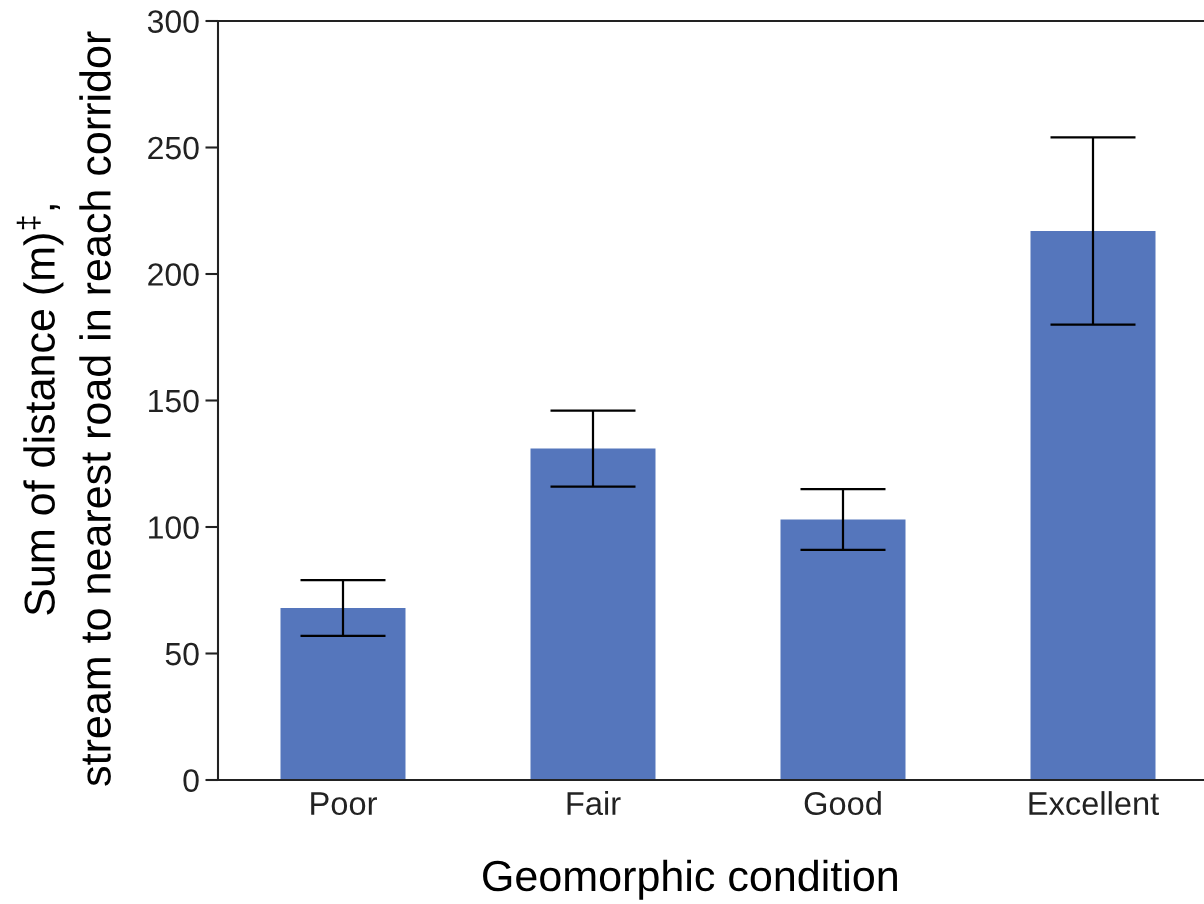 This screenshot has width=1204, height=904. What do you see at coordinates (594, 803) in the screenshot?
I see `x-tick-label: Fair` at bounding box center [594, 803].